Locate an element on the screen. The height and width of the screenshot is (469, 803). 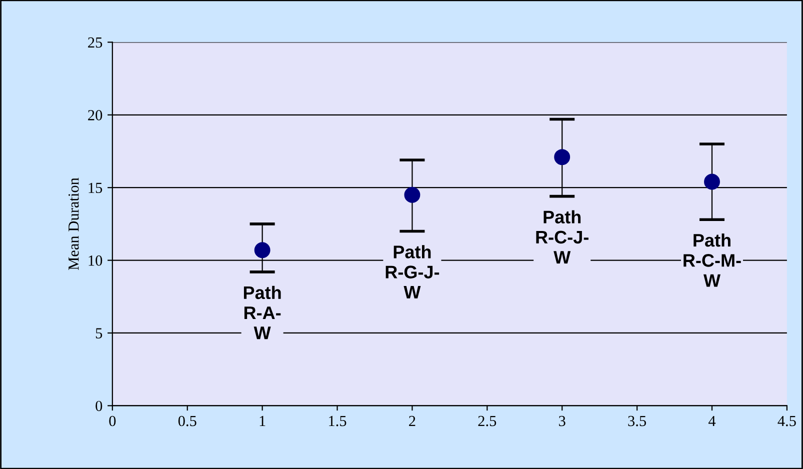
x-tick-label: 3 is located at coordinates (562, 421).